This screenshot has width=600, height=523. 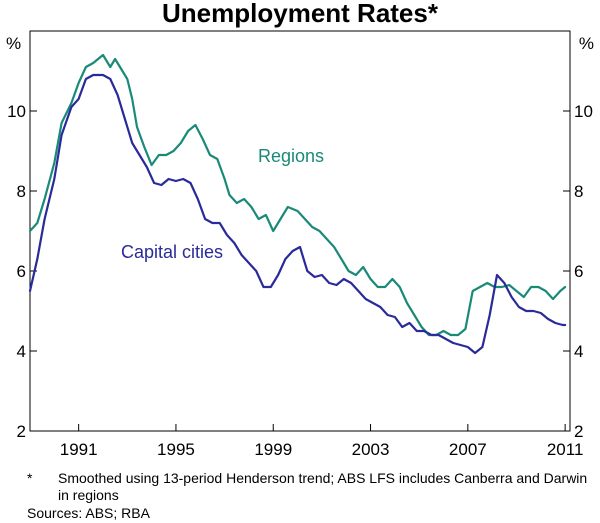 What do you see at coordinates (21, 191) in the screenshot?
I see `y-tick-label-left: 8` at bounding box center [21, 191].